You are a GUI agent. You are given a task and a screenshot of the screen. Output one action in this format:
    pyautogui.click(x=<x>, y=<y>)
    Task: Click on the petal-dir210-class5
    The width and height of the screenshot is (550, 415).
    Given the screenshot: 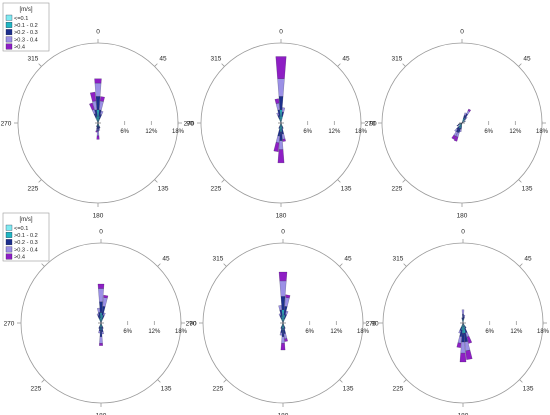 What is the action you would take?
    pyautogui.click(x=453, y=137)
    